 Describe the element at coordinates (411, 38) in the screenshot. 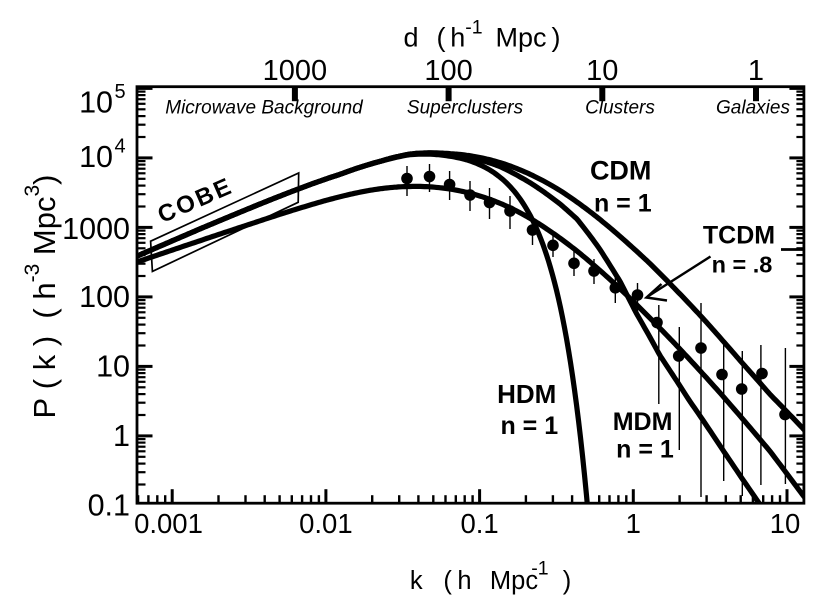

I see `svg-text: d` at that location.